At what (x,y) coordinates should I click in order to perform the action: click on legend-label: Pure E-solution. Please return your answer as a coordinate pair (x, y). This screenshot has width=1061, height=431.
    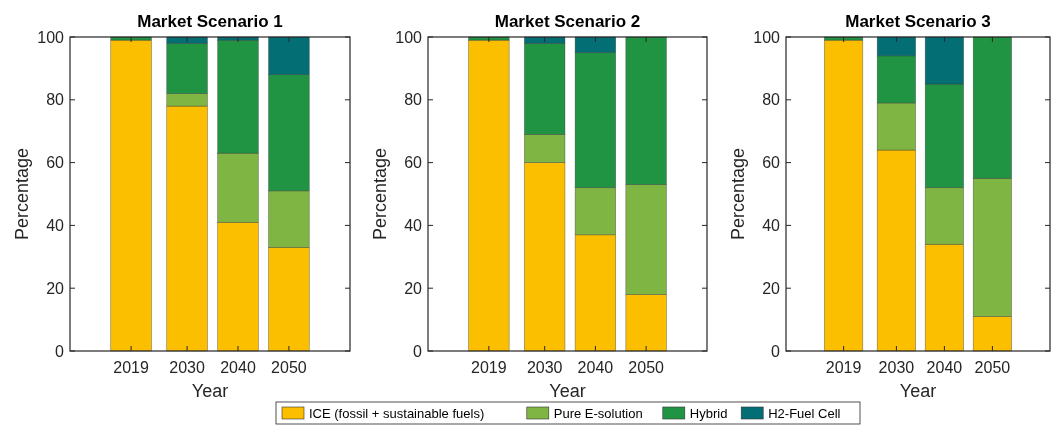
    Looking at the image, I should click on (598, 413).